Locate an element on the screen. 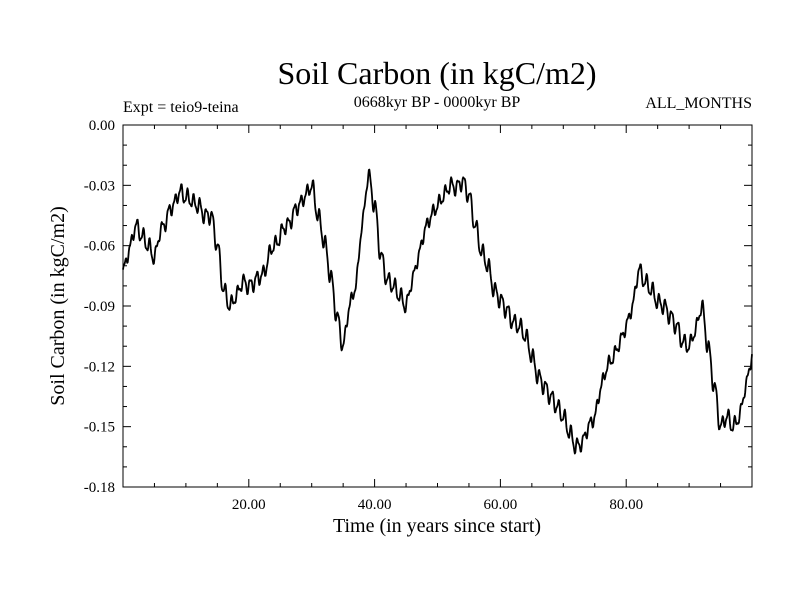 Image resolution: width=800 pixels, height=605 pixels. chart-title: Soil Carbon (in kgC/m2) is located at coordinates (436, 73).